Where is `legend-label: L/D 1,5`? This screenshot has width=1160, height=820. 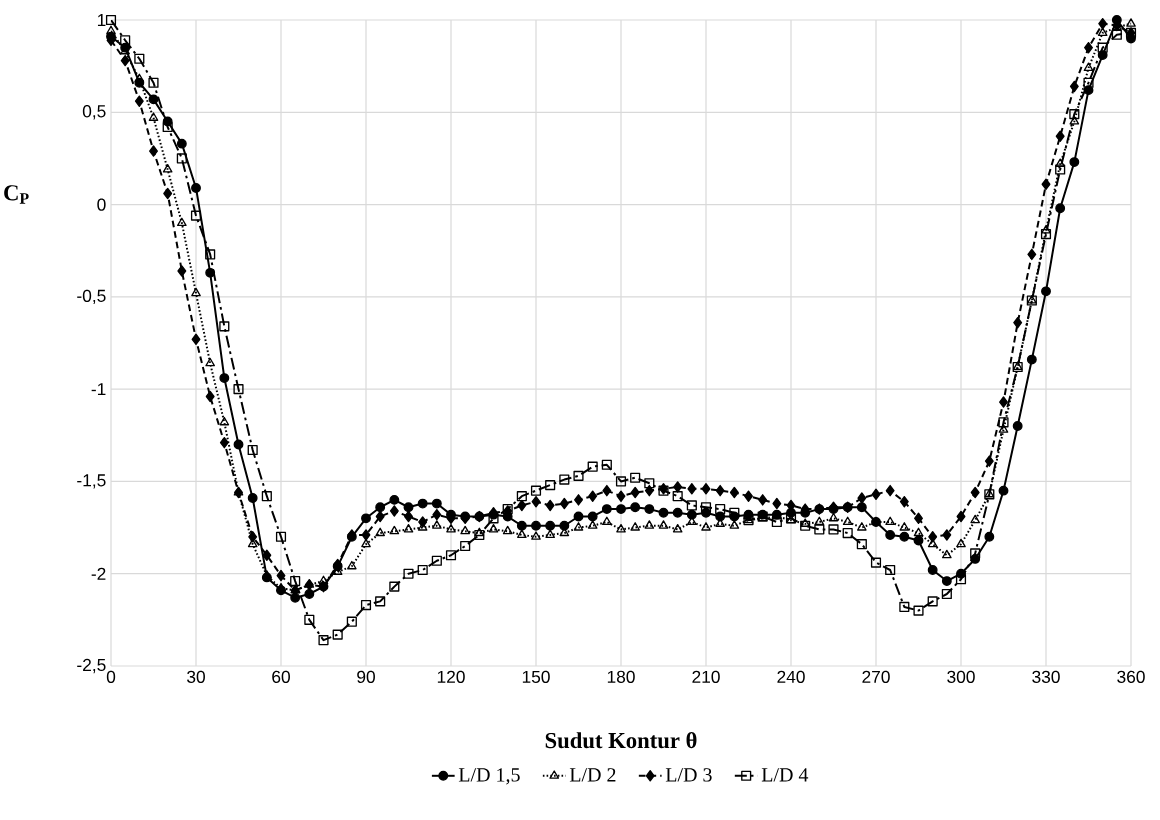
legend-label: L/D 1,5 is located at coordinates (489, 776).